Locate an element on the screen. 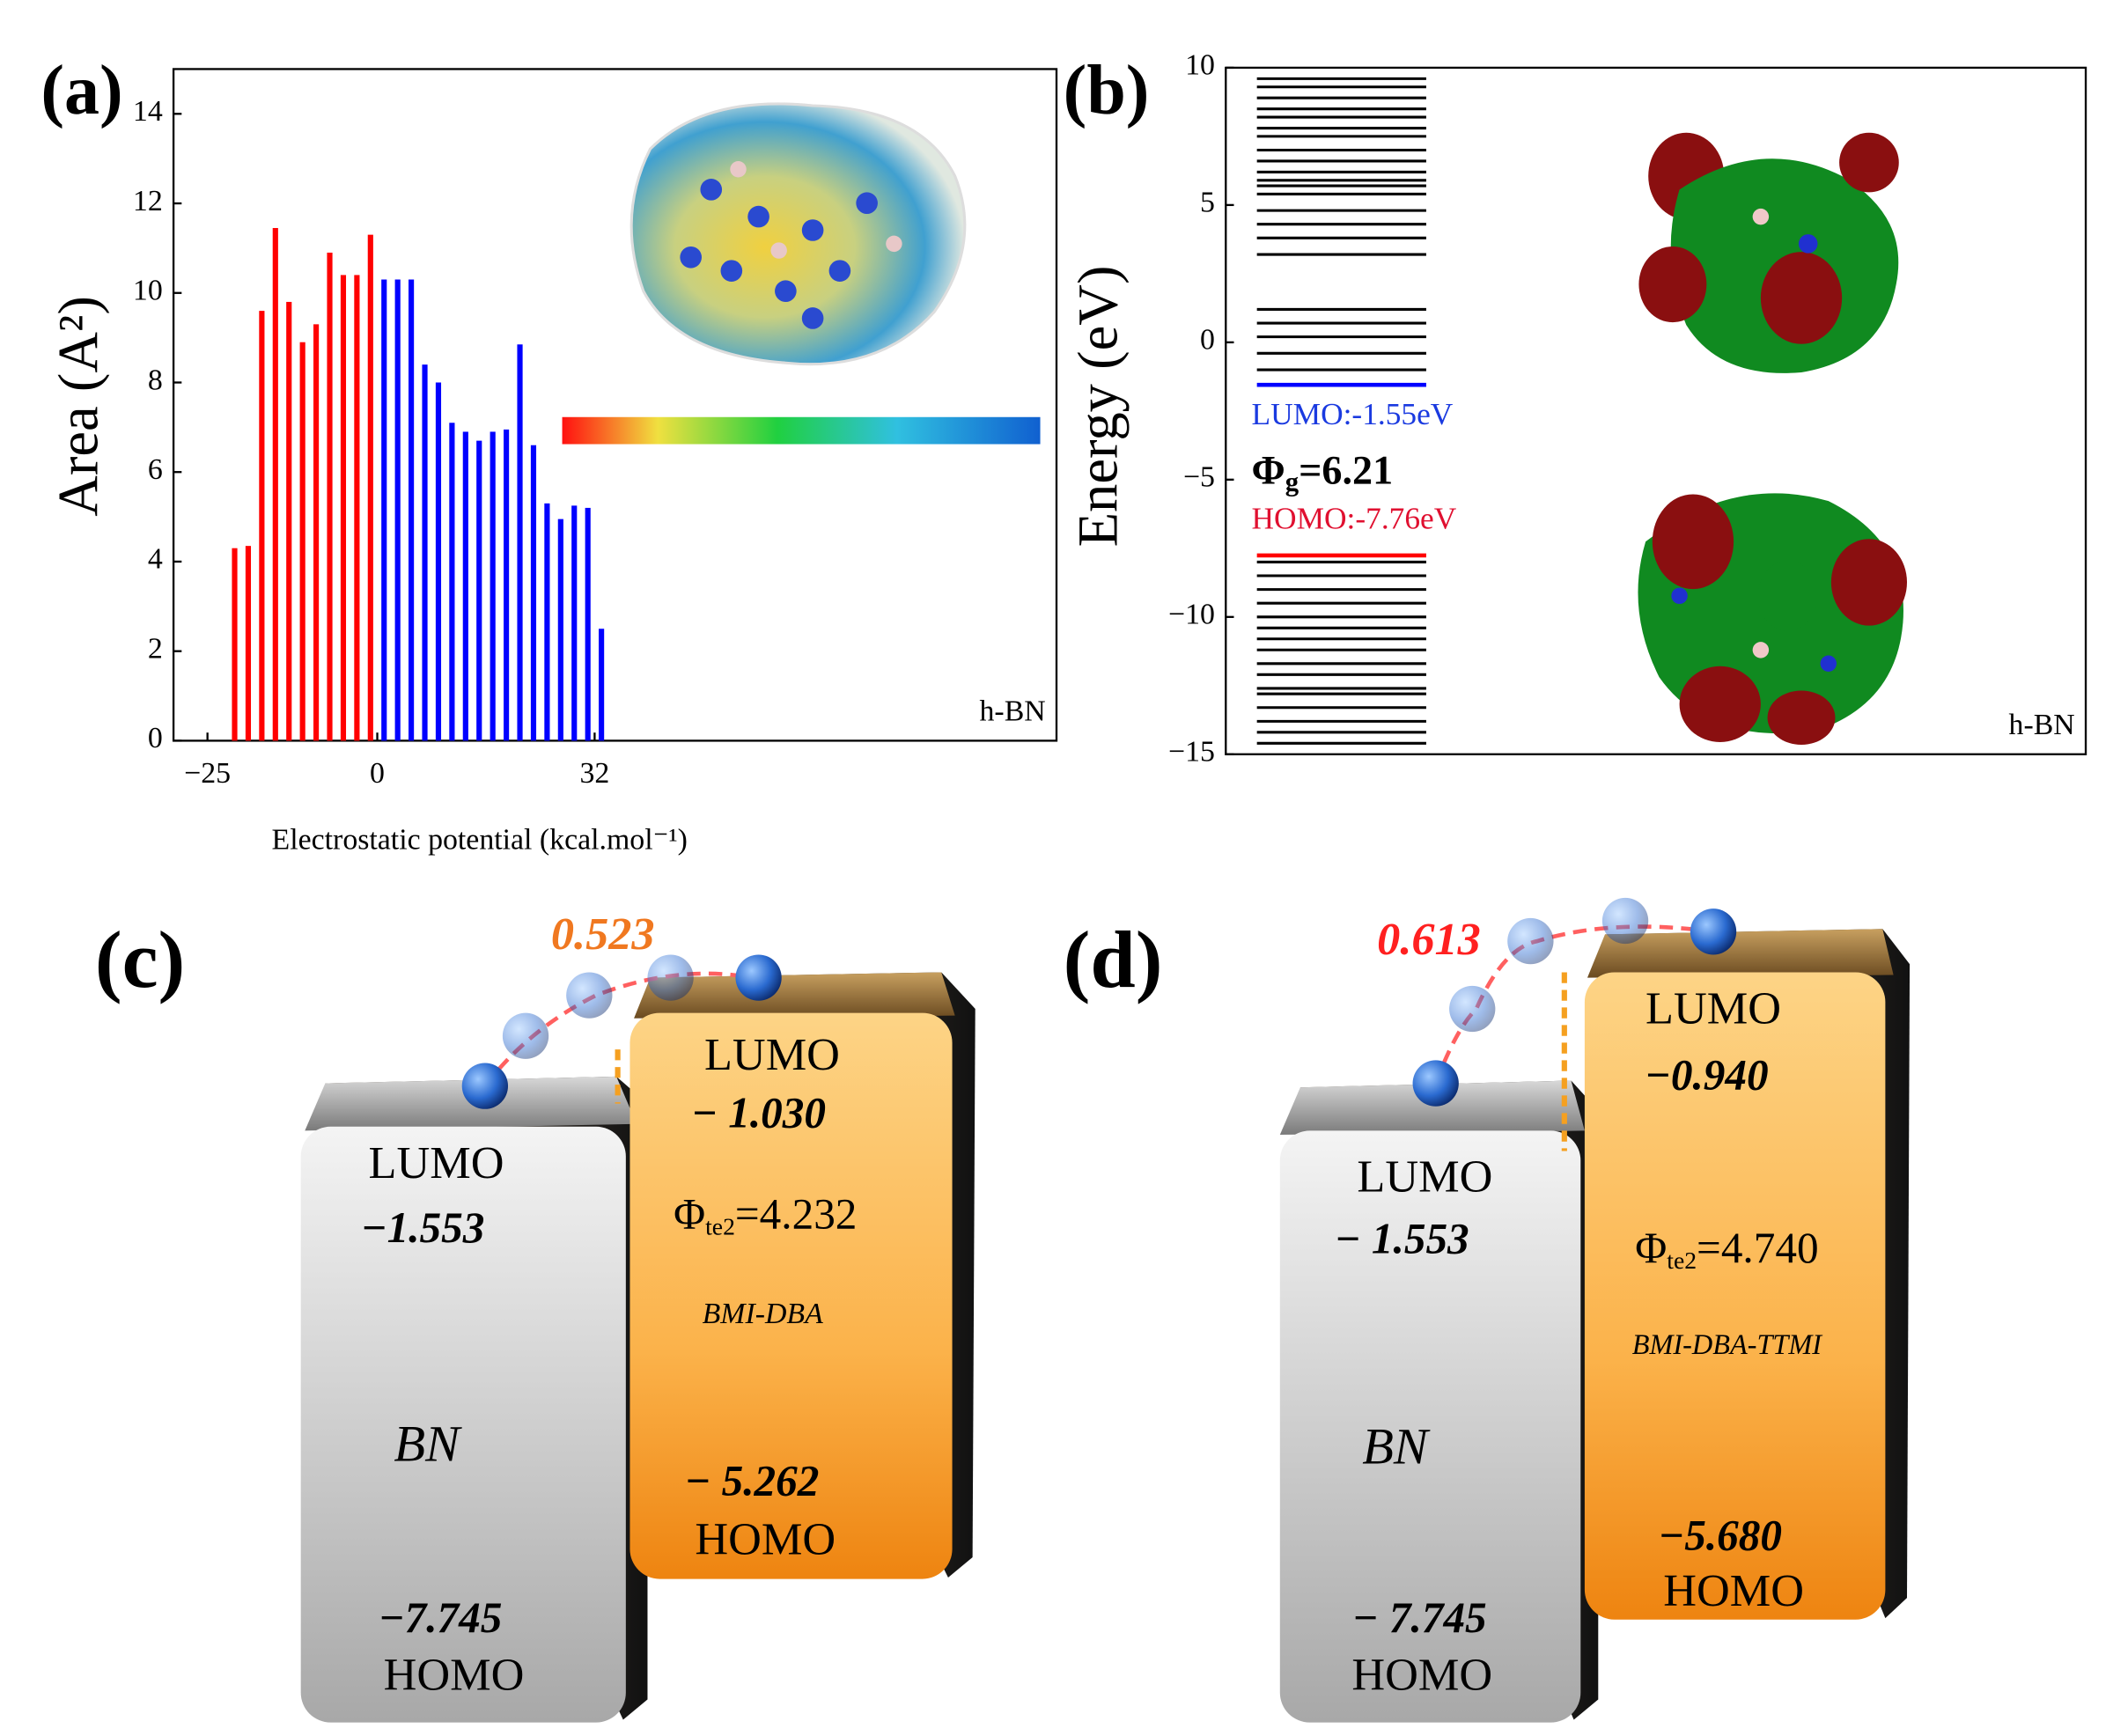  bmi-dba-ttmi-block is located at coordinates (1735, 1296).